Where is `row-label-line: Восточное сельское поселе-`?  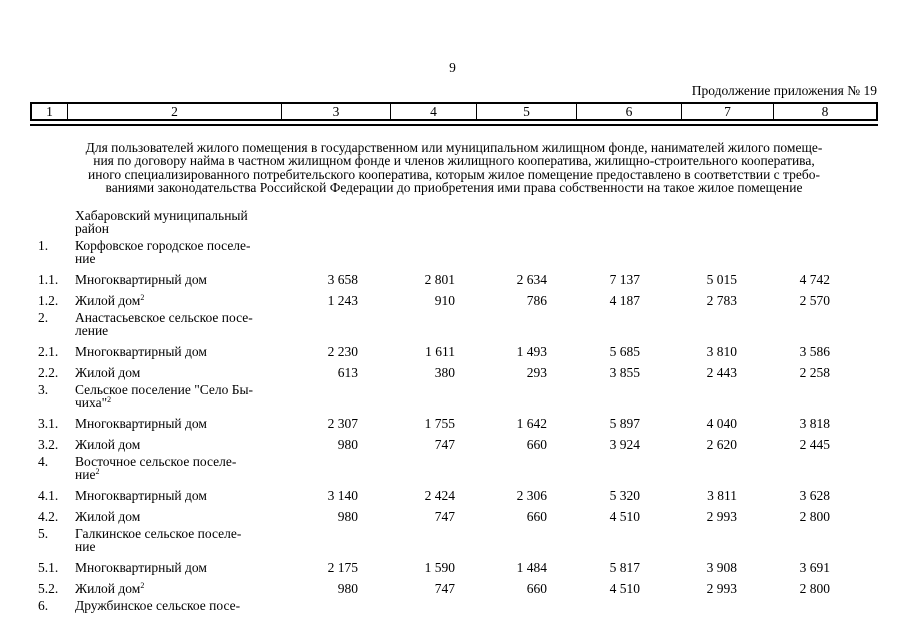 row-label-line: Восточное сельское поселе- is located at coordinates (190, 461).